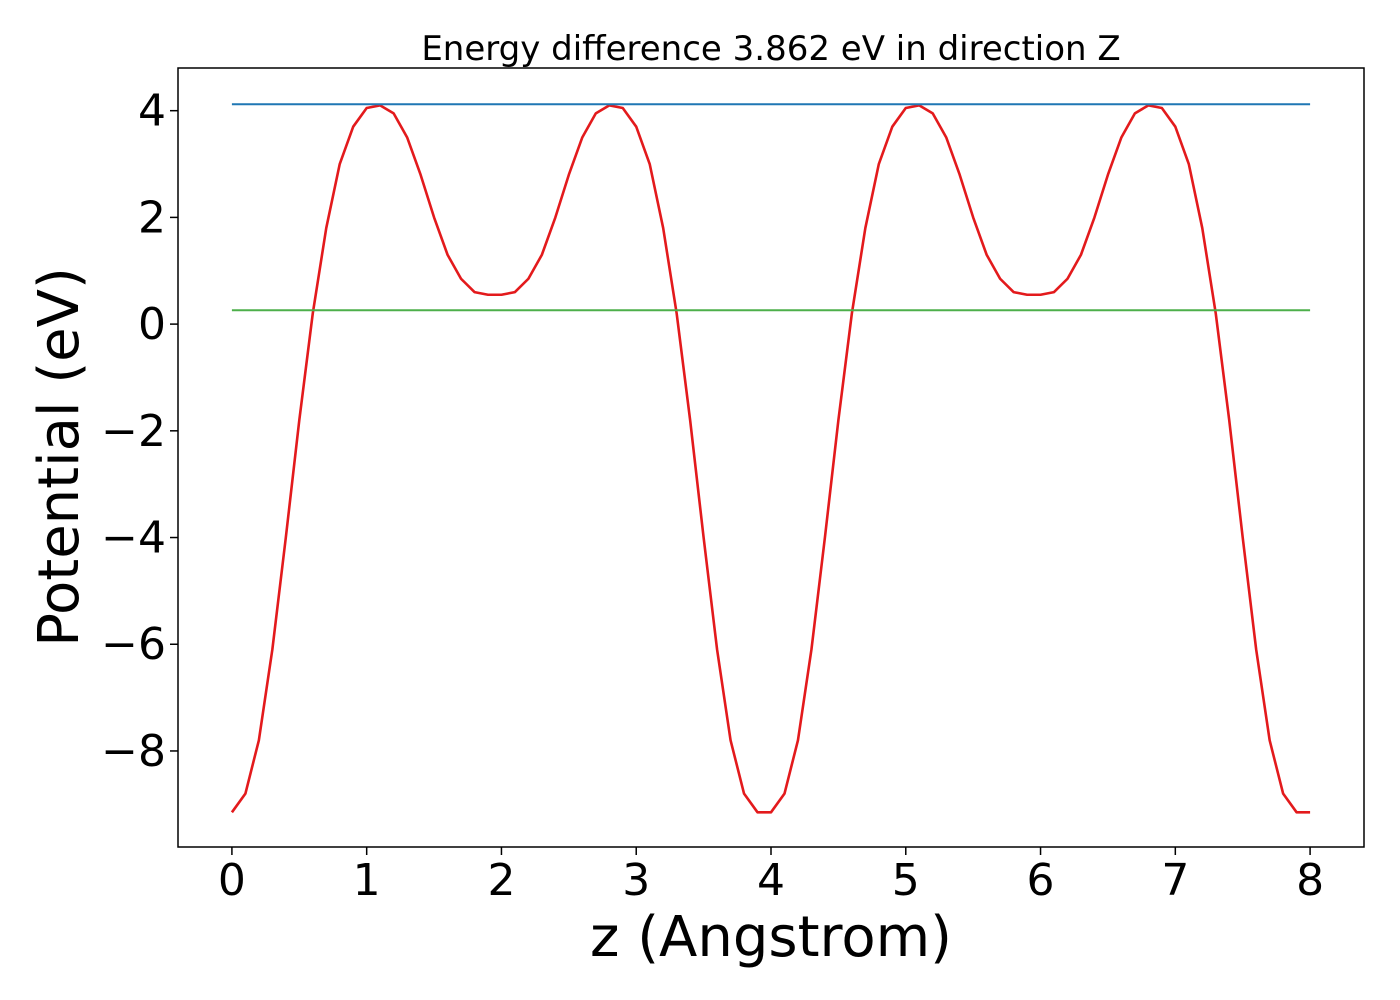  I want to click on y-tick-label: −8, so click(133, 751).